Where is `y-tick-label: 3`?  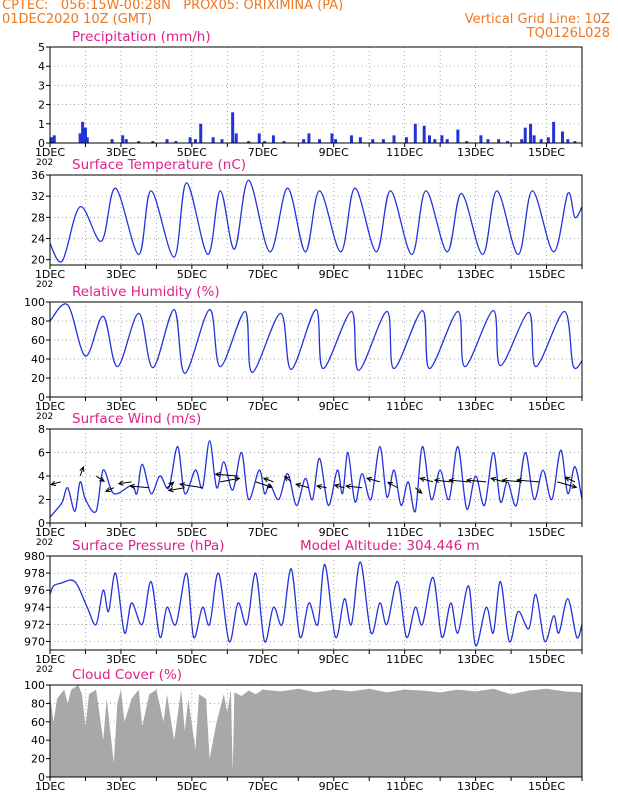
y-tick-label: 3 is located at coordinates (41, 85).